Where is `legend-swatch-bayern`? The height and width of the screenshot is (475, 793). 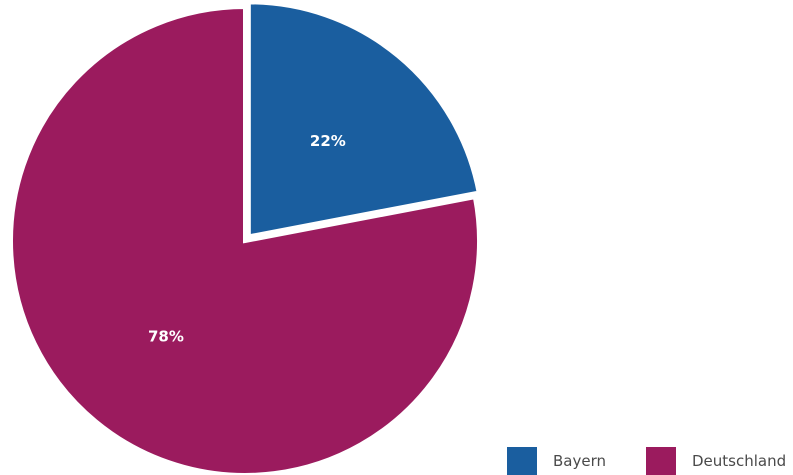
legend-swatch-bayern is located at coordinates (522, 461).